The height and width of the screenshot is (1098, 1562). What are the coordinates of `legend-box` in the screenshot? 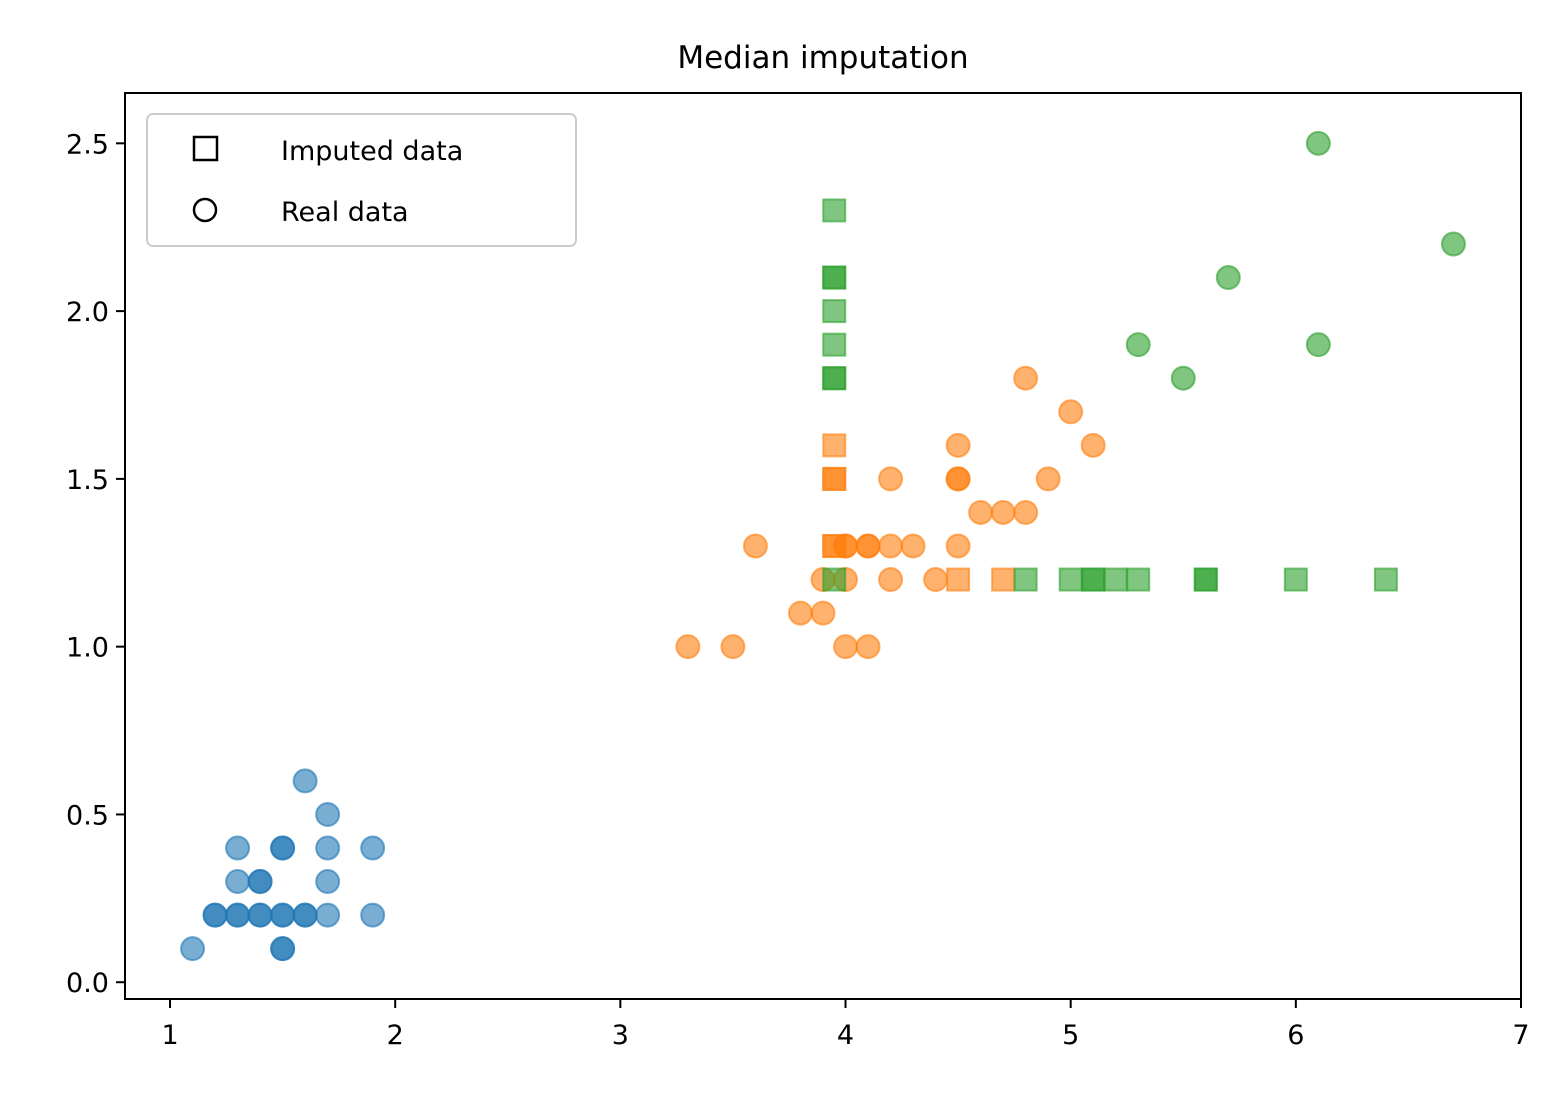 It's located at (361, 180).